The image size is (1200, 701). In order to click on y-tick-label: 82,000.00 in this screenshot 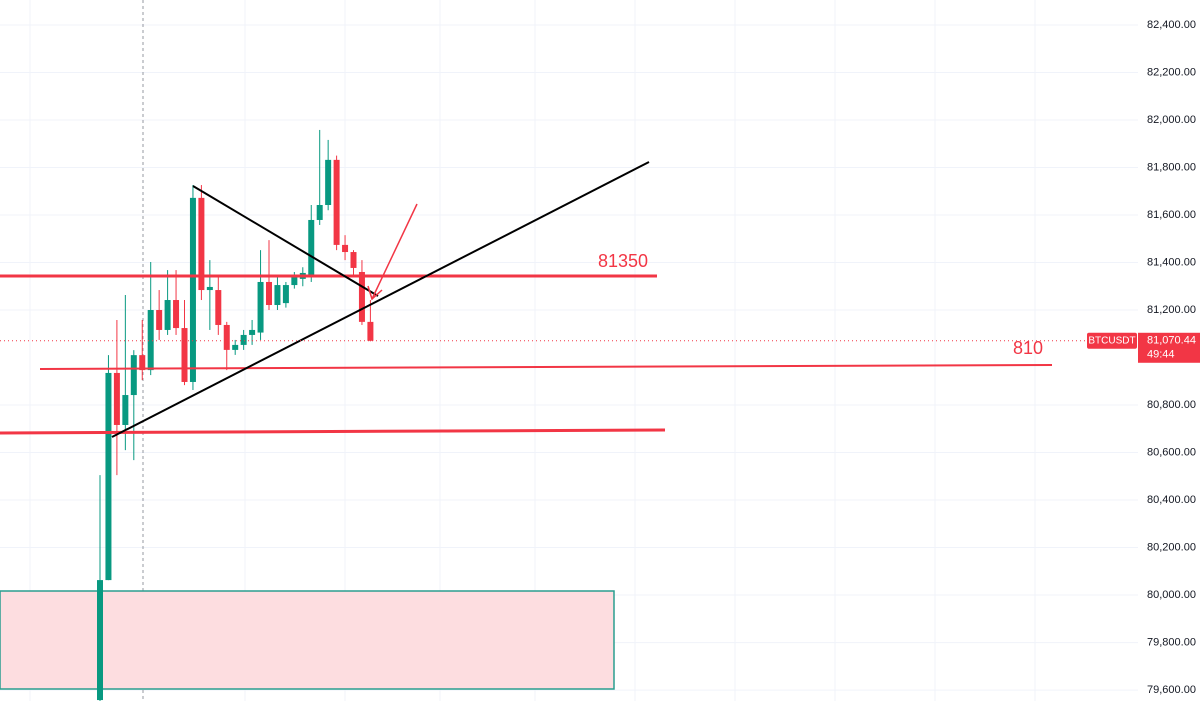, I will do `click(1171, 120)`.